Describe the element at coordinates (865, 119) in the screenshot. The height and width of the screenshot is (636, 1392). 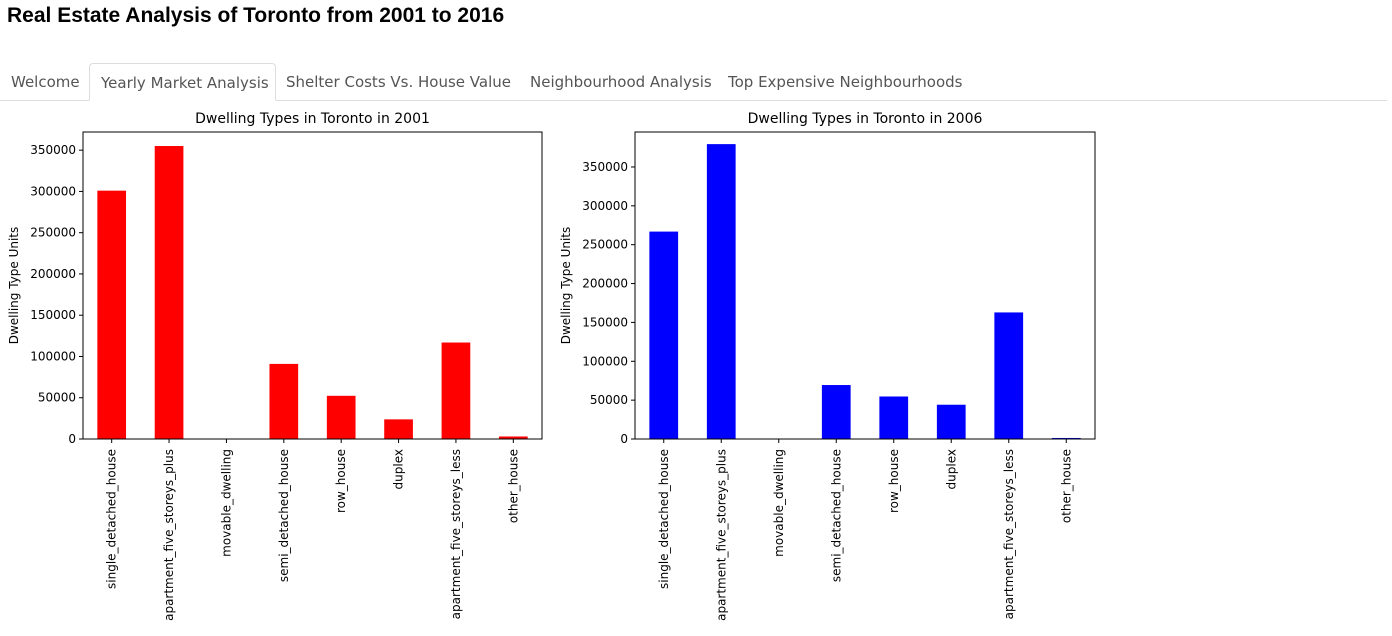
I see `chart-title: Dwelling Types in Toronto in 2006` at that location.